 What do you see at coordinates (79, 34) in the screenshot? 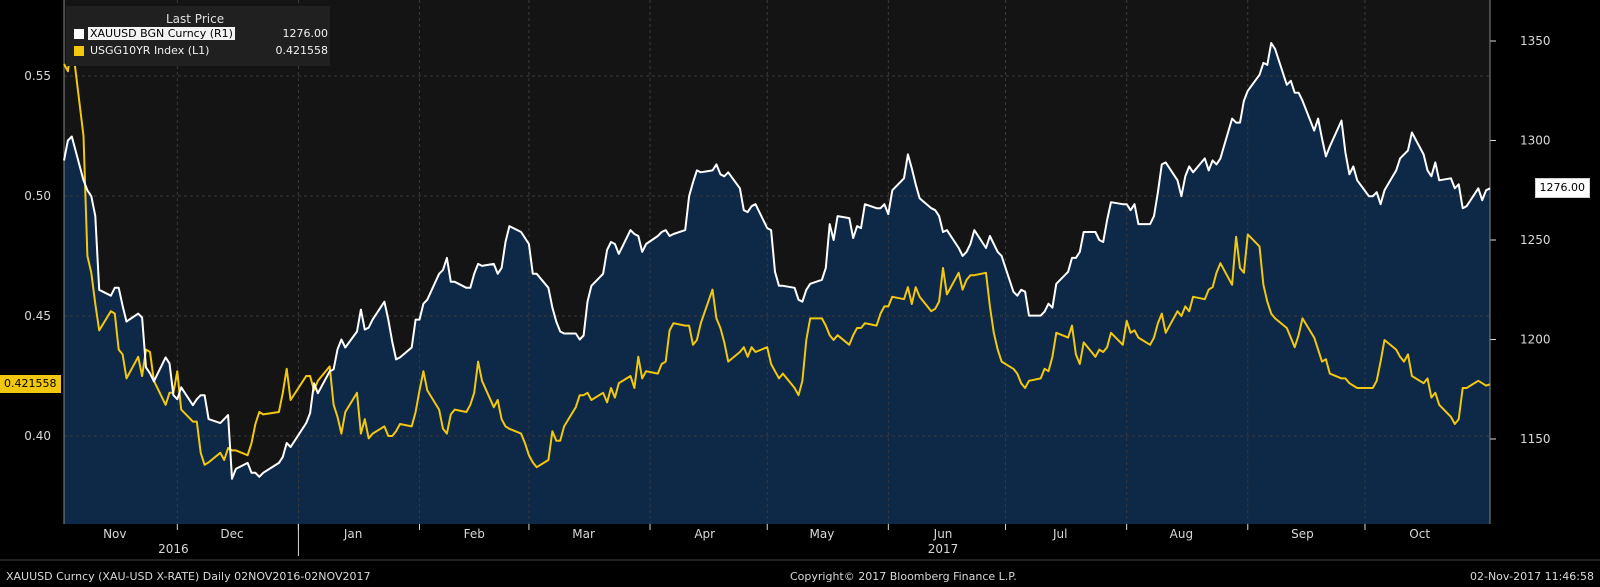
I see `legend-swatch-gold` at bounding box center [79, 34].